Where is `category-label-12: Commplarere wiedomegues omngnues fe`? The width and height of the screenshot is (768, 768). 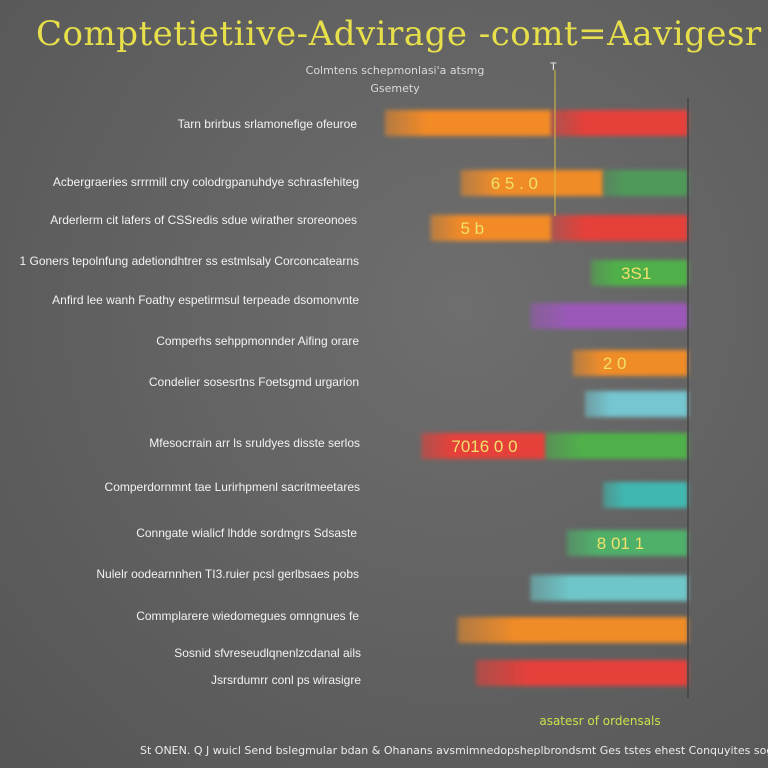
category-label-12: Commplarere wiedomegues omngnues fe is located at coordinates (247, 616).